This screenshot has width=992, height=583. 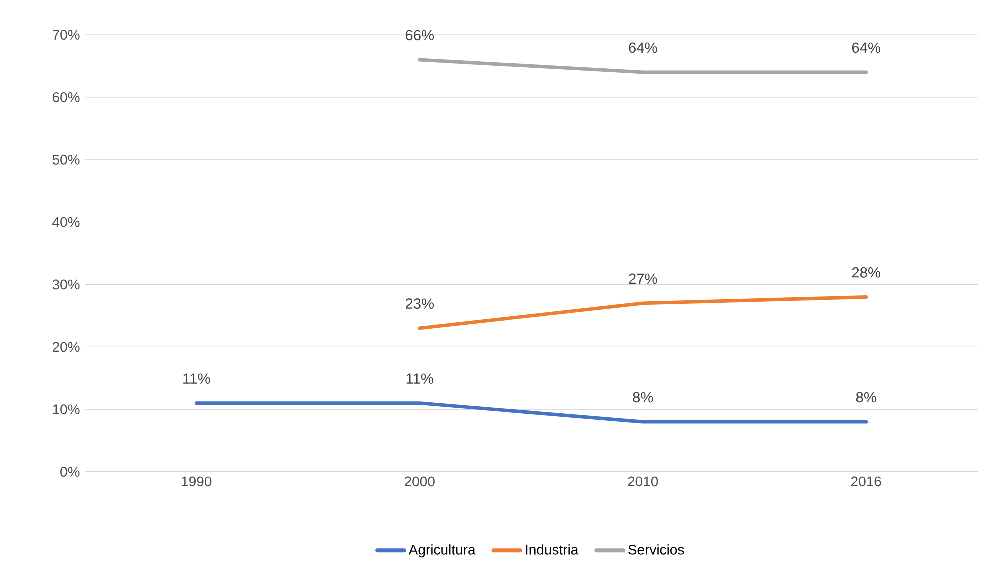 I want to click on y-tick-label: 0%, so click(x=70, y=472).